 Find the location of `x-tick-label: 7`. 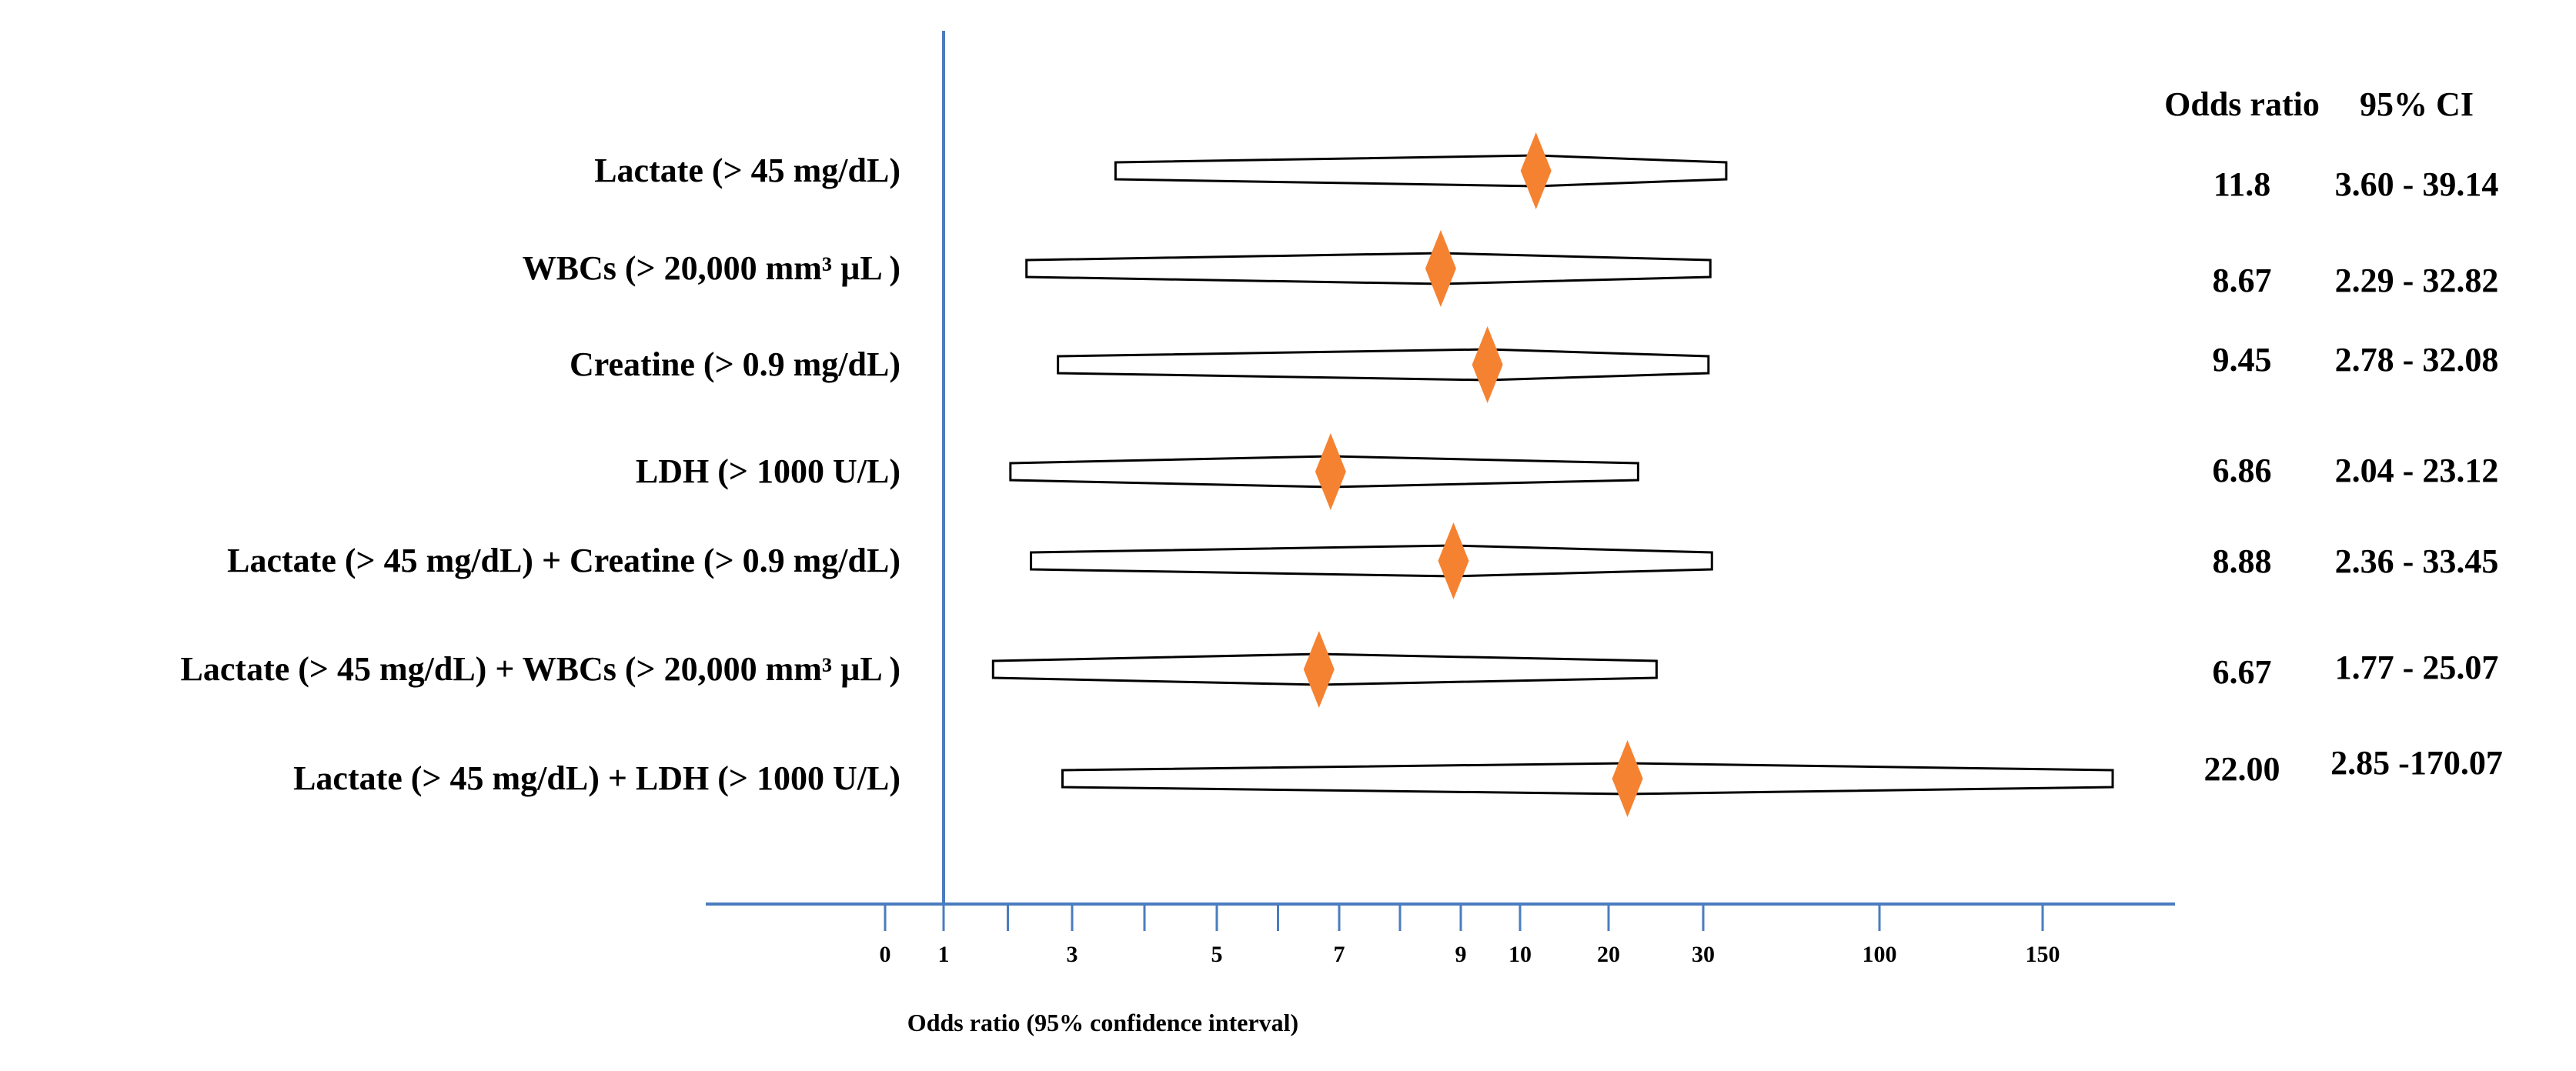

x-tick-label: 7 is located at coordinates (1339, 954).